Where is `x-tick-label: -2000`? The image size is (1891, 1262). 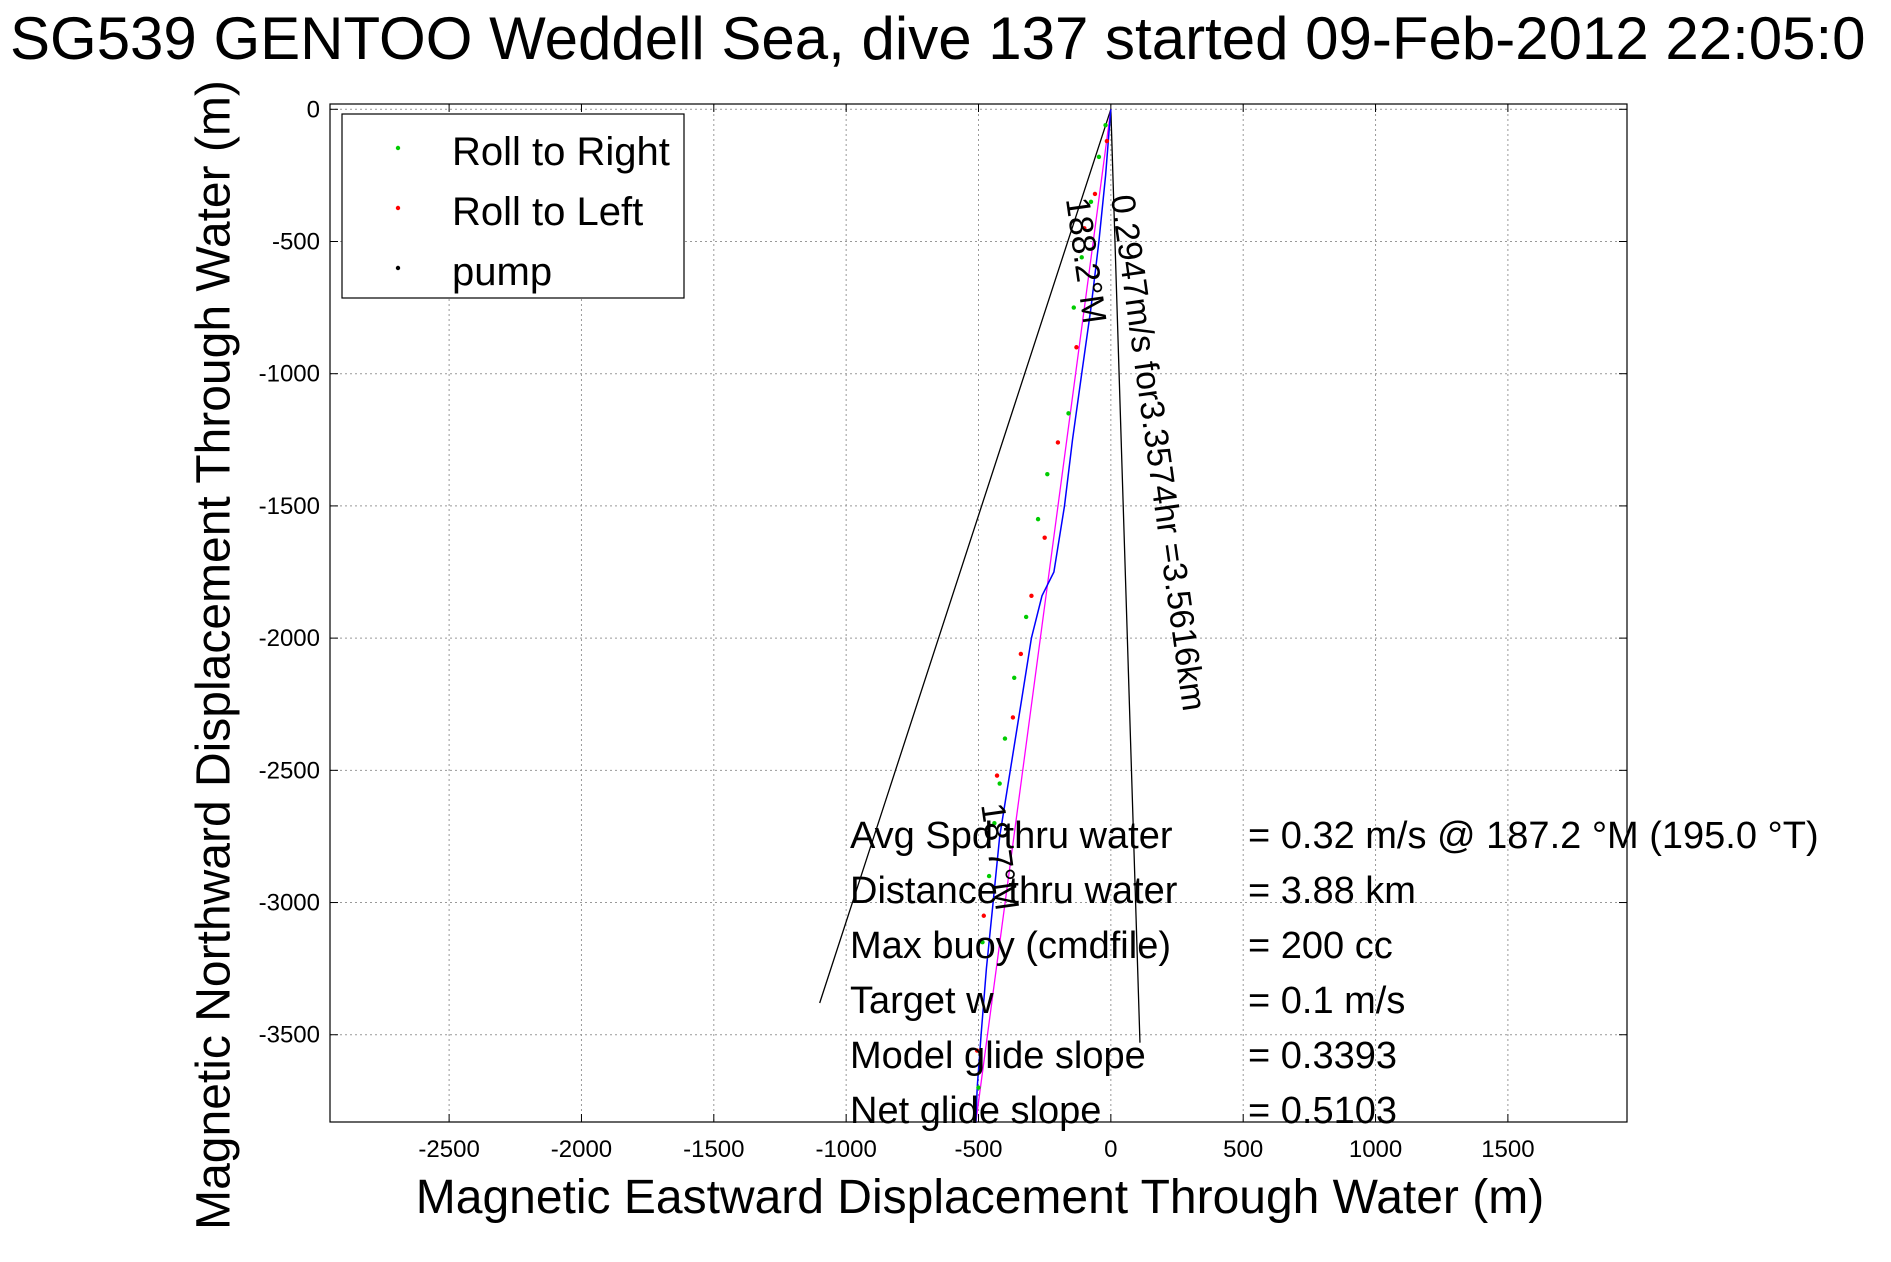
x-tick-label: -2000 is located at coordinates (581, 1149).